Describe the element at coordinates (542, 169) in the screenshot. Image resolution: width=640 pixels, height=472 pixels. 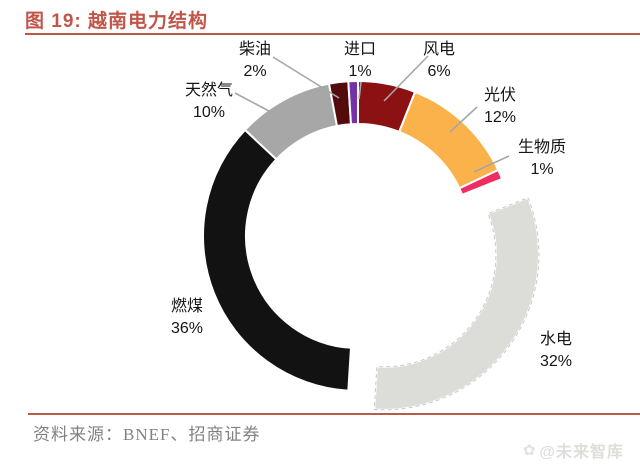
I see `label-biomass-pct: 1%` at that location.